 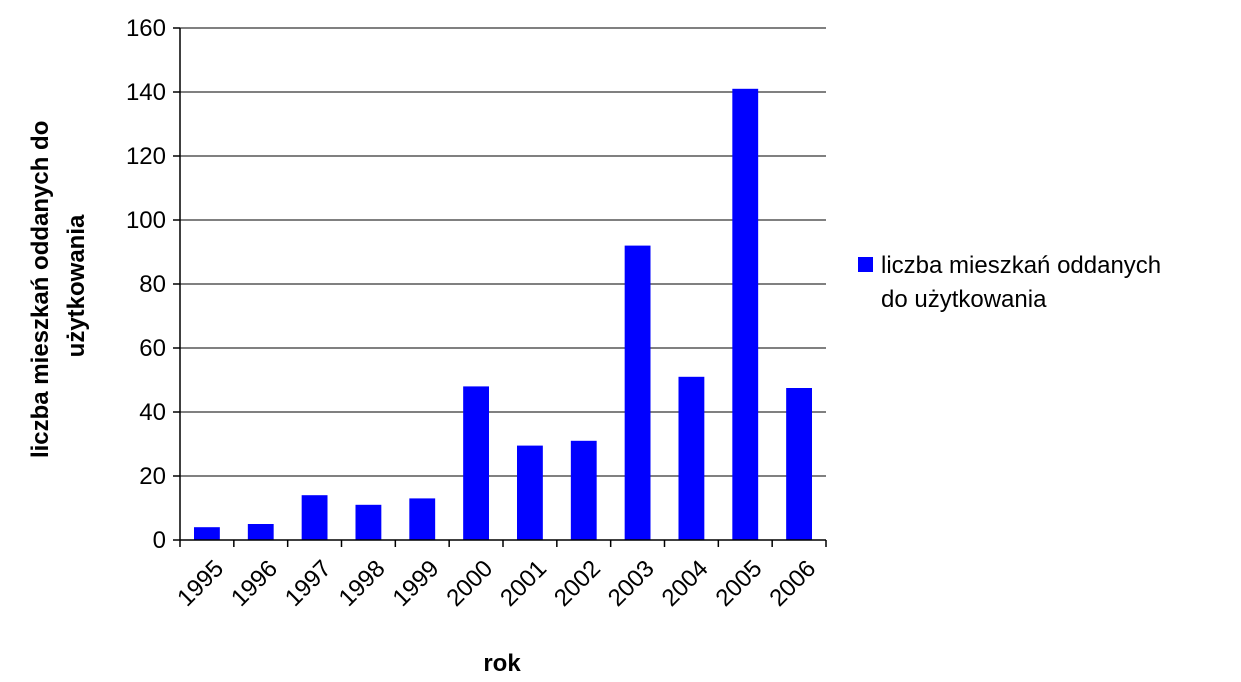 I want to click on x-tick-label: 2000, so click(x=469, y=583).